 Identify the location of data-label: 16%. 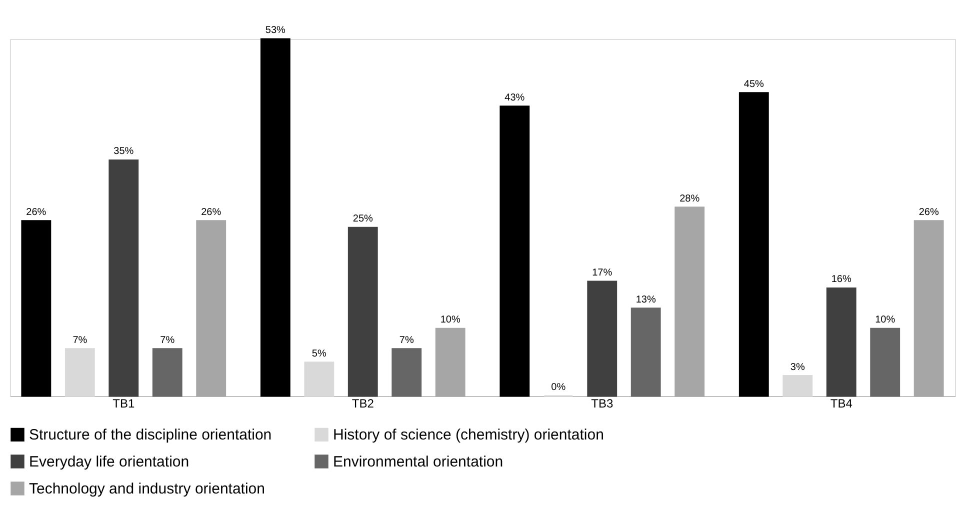
(841, 280).